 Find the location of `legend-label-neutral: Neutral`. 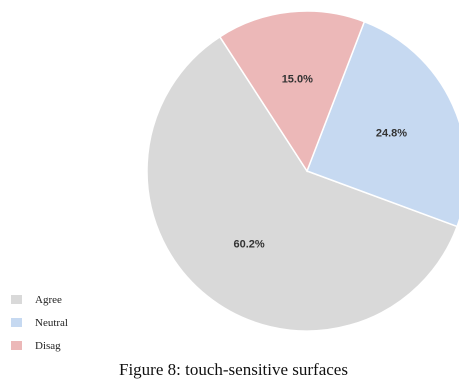

legend-label-neutral: Neutral is located at coordinates (51, 322).